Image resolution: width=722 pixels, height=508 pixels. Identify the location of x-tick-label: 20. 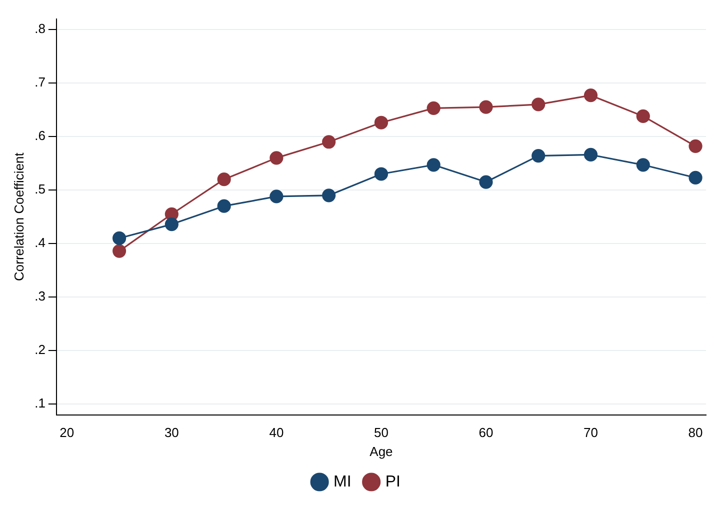
(67, 432).